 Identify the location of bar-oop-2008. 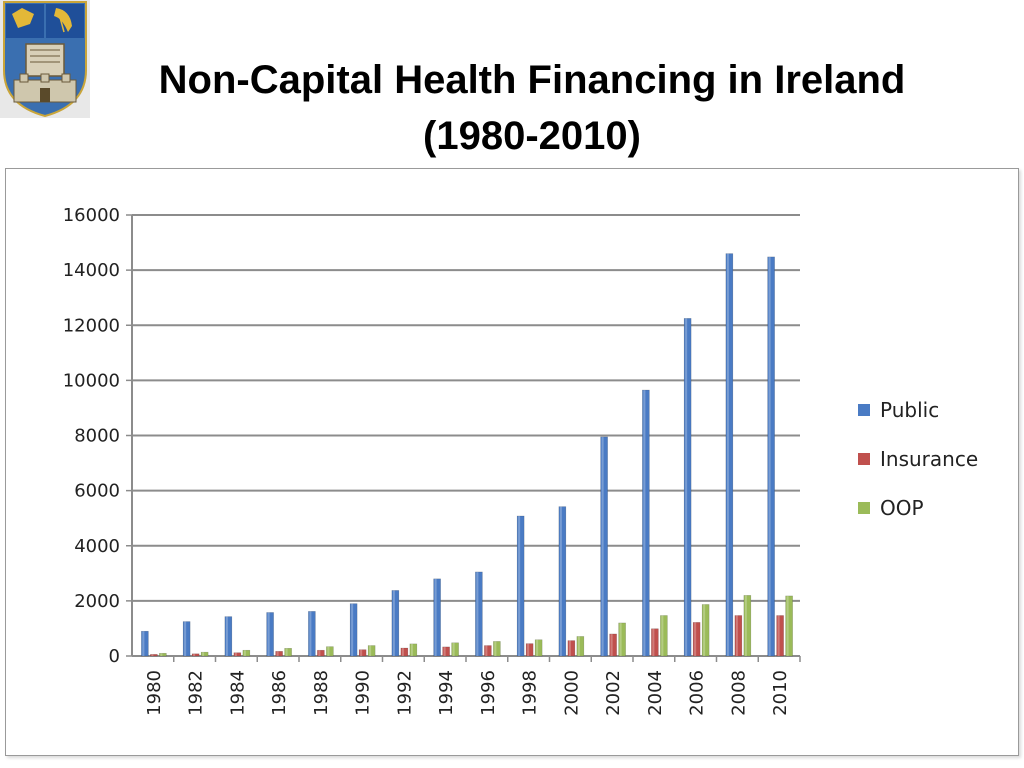
(747, 626).